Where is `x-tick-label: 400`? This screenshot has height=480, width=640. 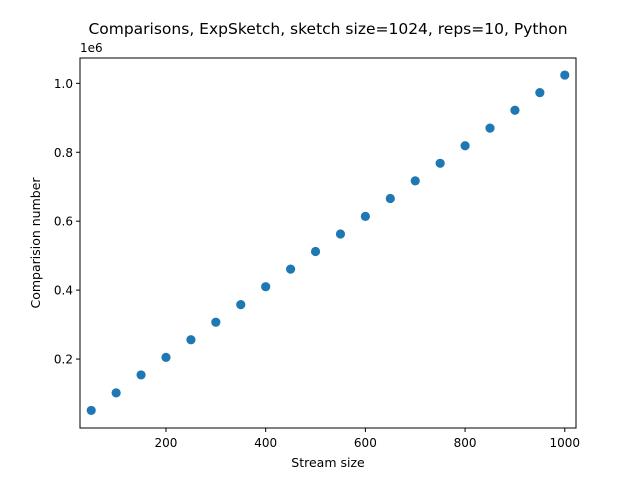
x-tick-label: 400 is located at coordinates (265, 443).